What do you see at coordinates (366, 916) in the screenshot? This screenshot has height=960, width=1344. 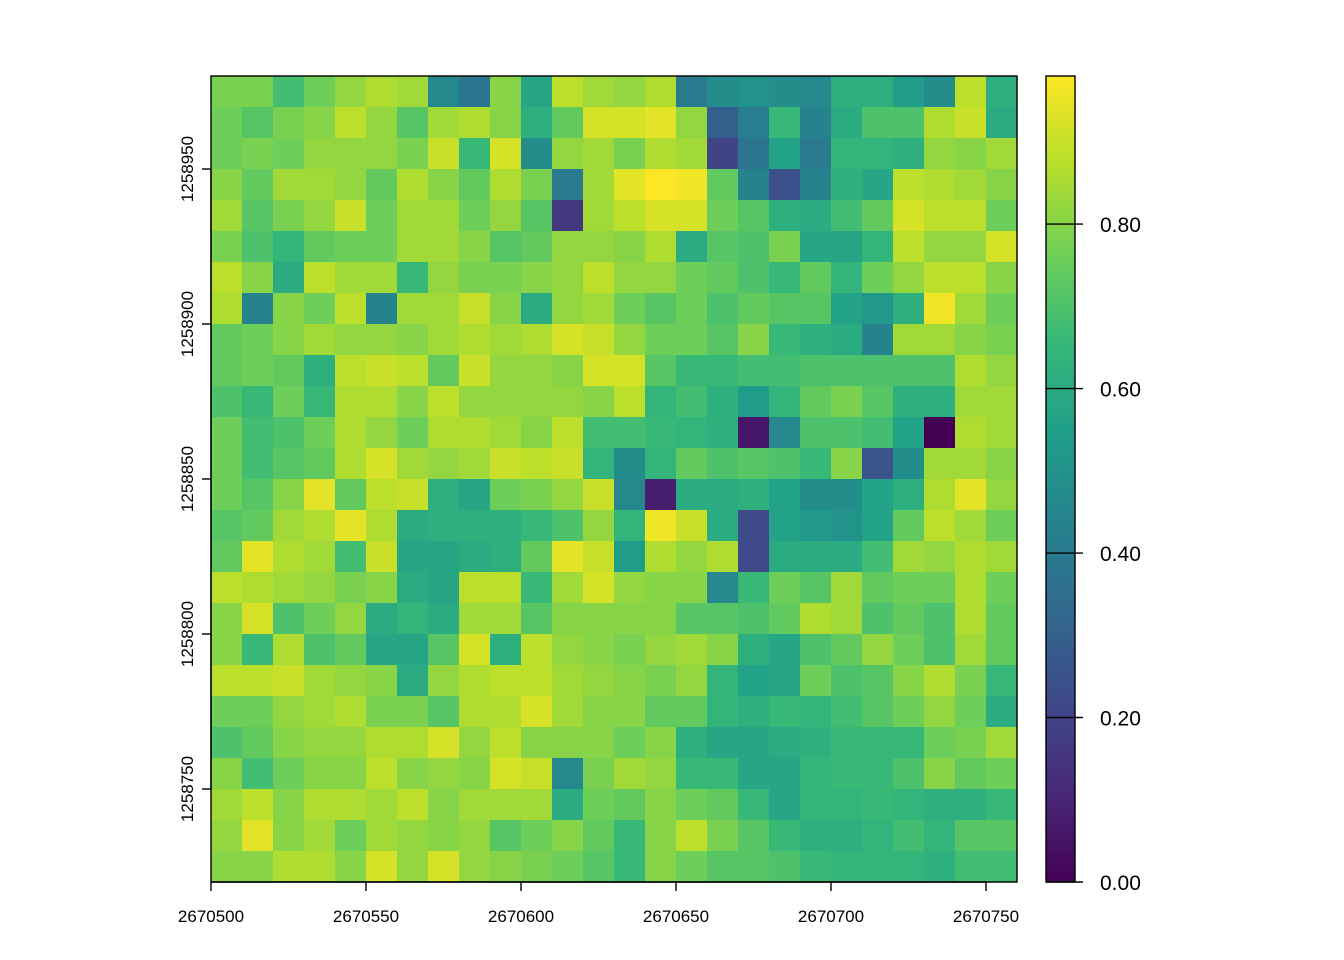 I see `x-tick-label: 2670550` at bounding box center [366, 916].